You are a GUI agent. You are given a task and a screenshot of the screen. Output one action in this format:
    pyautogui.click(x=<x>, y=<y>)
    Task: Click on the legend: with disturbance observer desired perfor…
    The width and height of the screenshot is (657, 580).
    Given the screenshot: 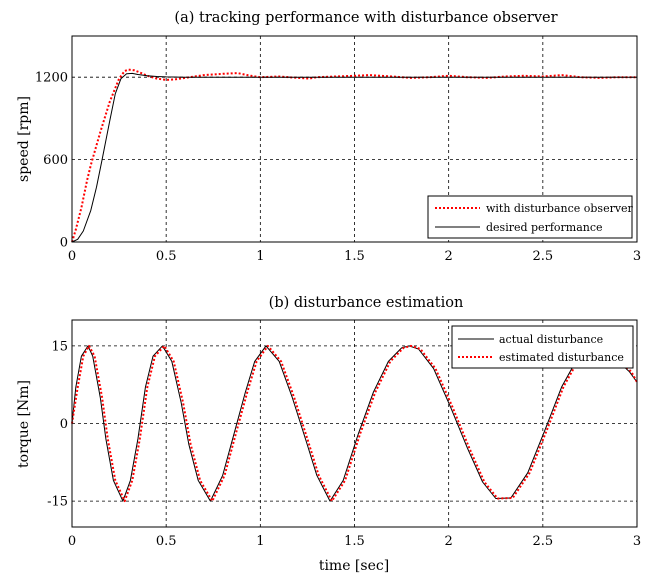 What is the action you would take?
    pyautogui.click(x=530, y=217)
    